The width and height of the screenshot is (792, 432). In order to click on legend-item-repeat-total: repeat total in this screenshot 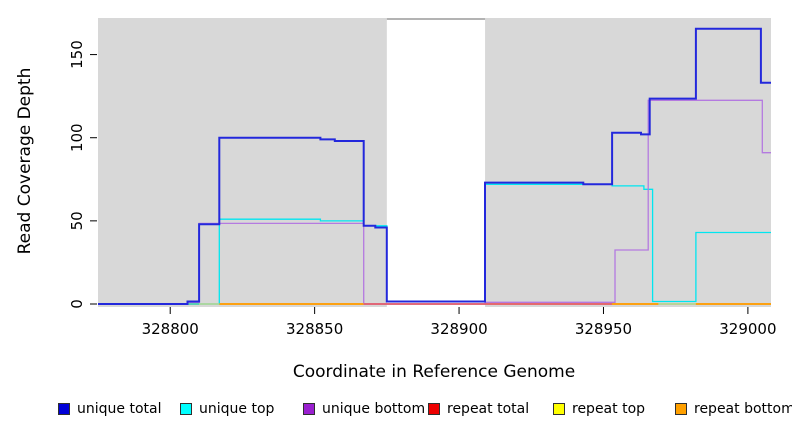, I will do `click(478, 409)`.